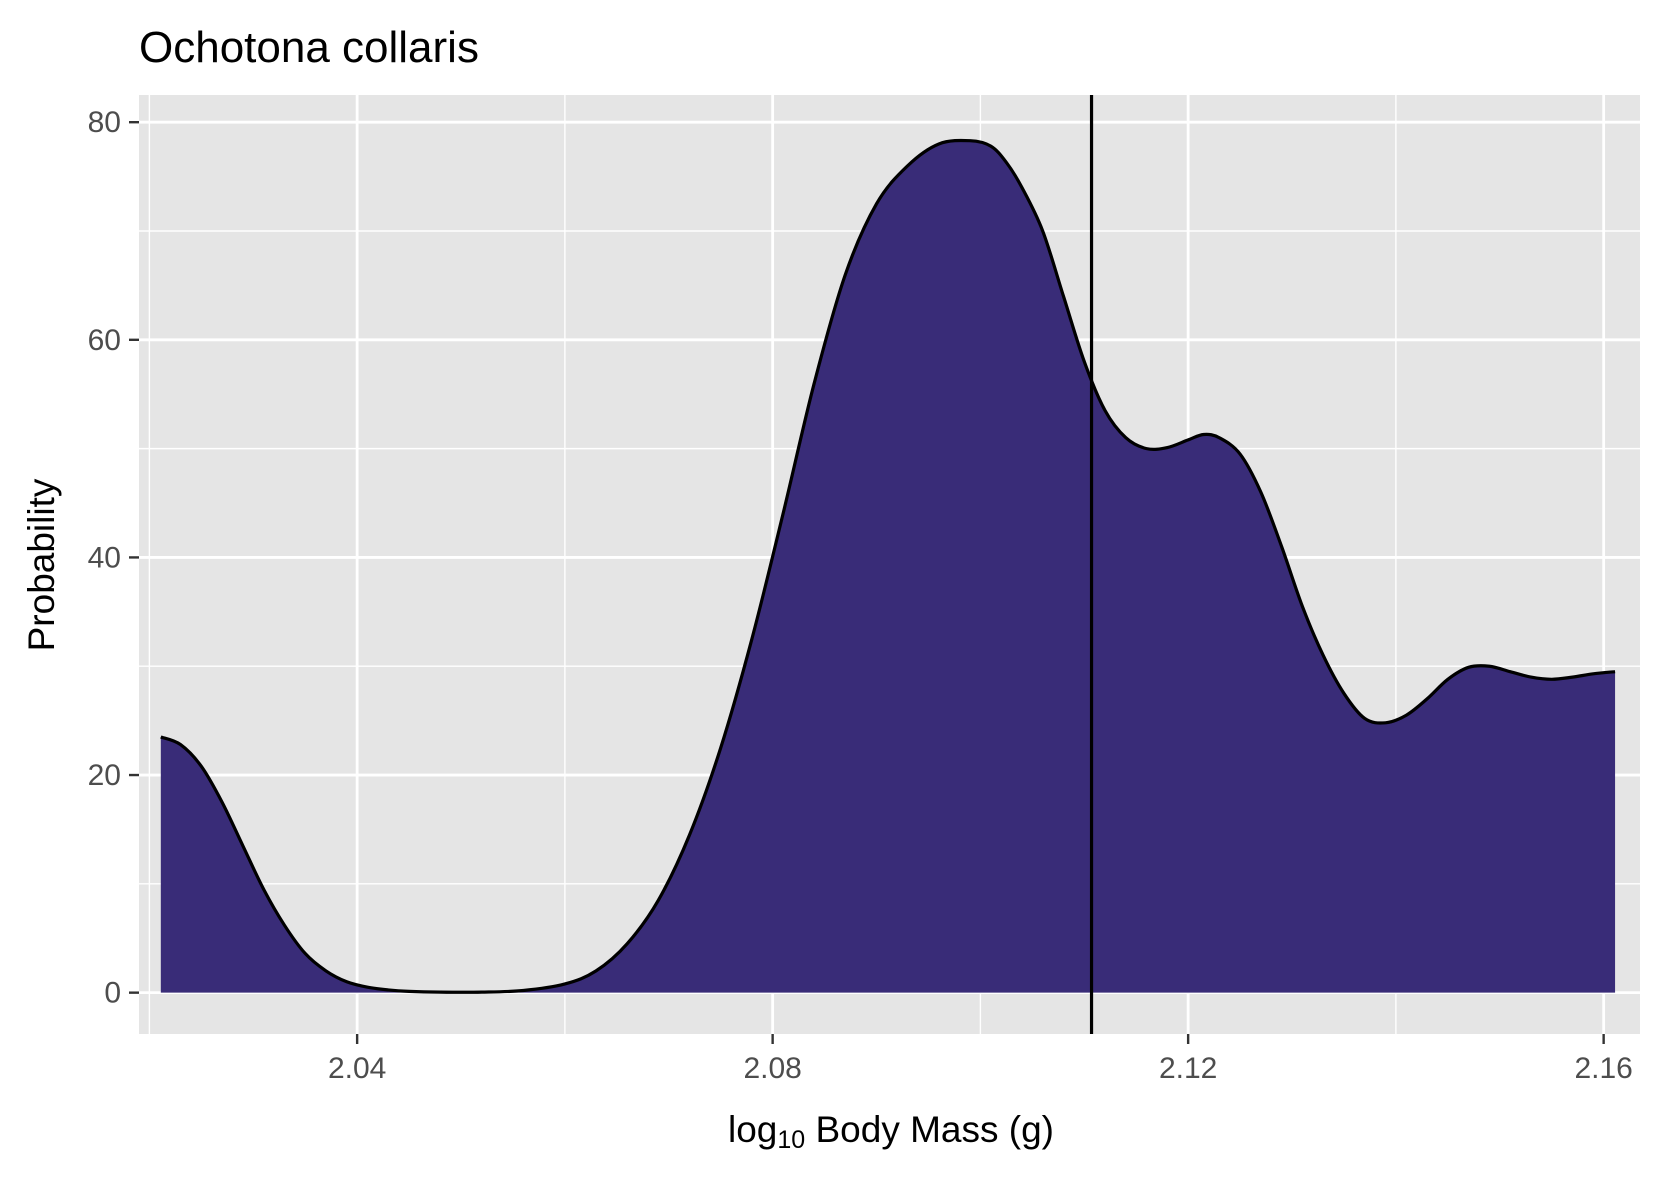  I want to click on y-tick-label: 20, so click(104, 775).